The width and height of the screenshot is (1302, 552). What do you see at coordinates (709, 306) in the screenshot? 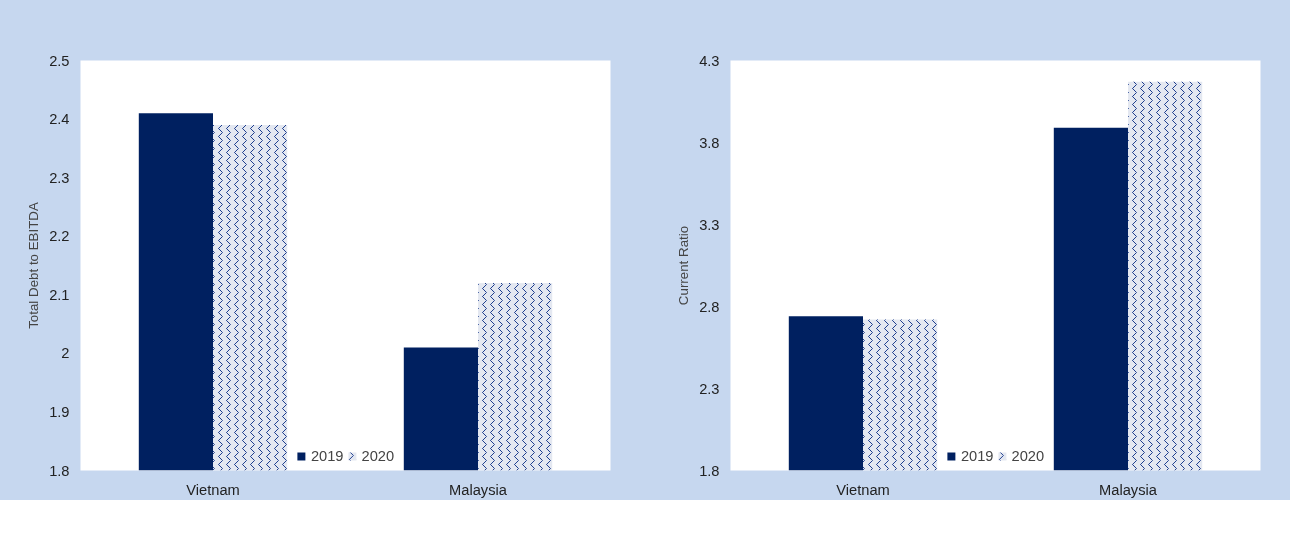
I see `y-tick-label: 2.8` at bounding box center [709, 306].